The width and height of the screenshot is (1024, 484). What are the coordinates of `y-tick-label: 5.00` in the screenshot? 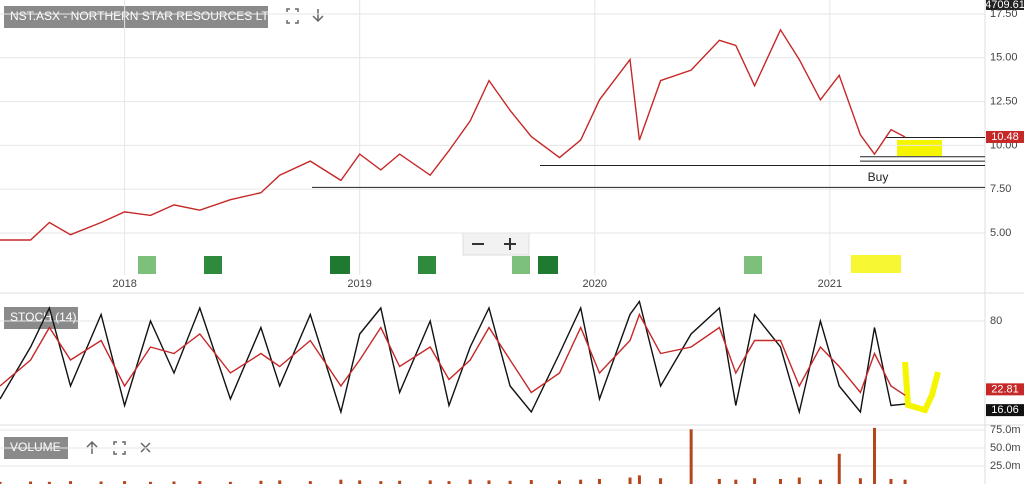 It's located at (1000, 233).